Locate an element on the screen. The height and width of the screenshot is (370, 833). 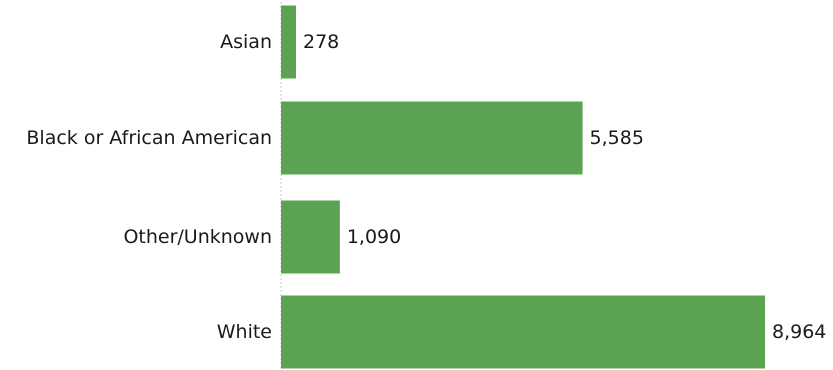
bar-black-or-african-american is located at coordinates (432, 138).